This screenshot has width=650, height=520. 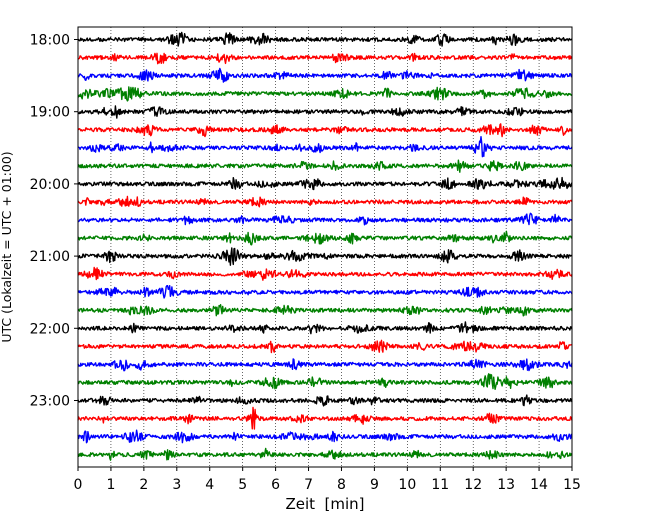 I want to click on x-tick-label-0: 0, so click(x=78, y=485).